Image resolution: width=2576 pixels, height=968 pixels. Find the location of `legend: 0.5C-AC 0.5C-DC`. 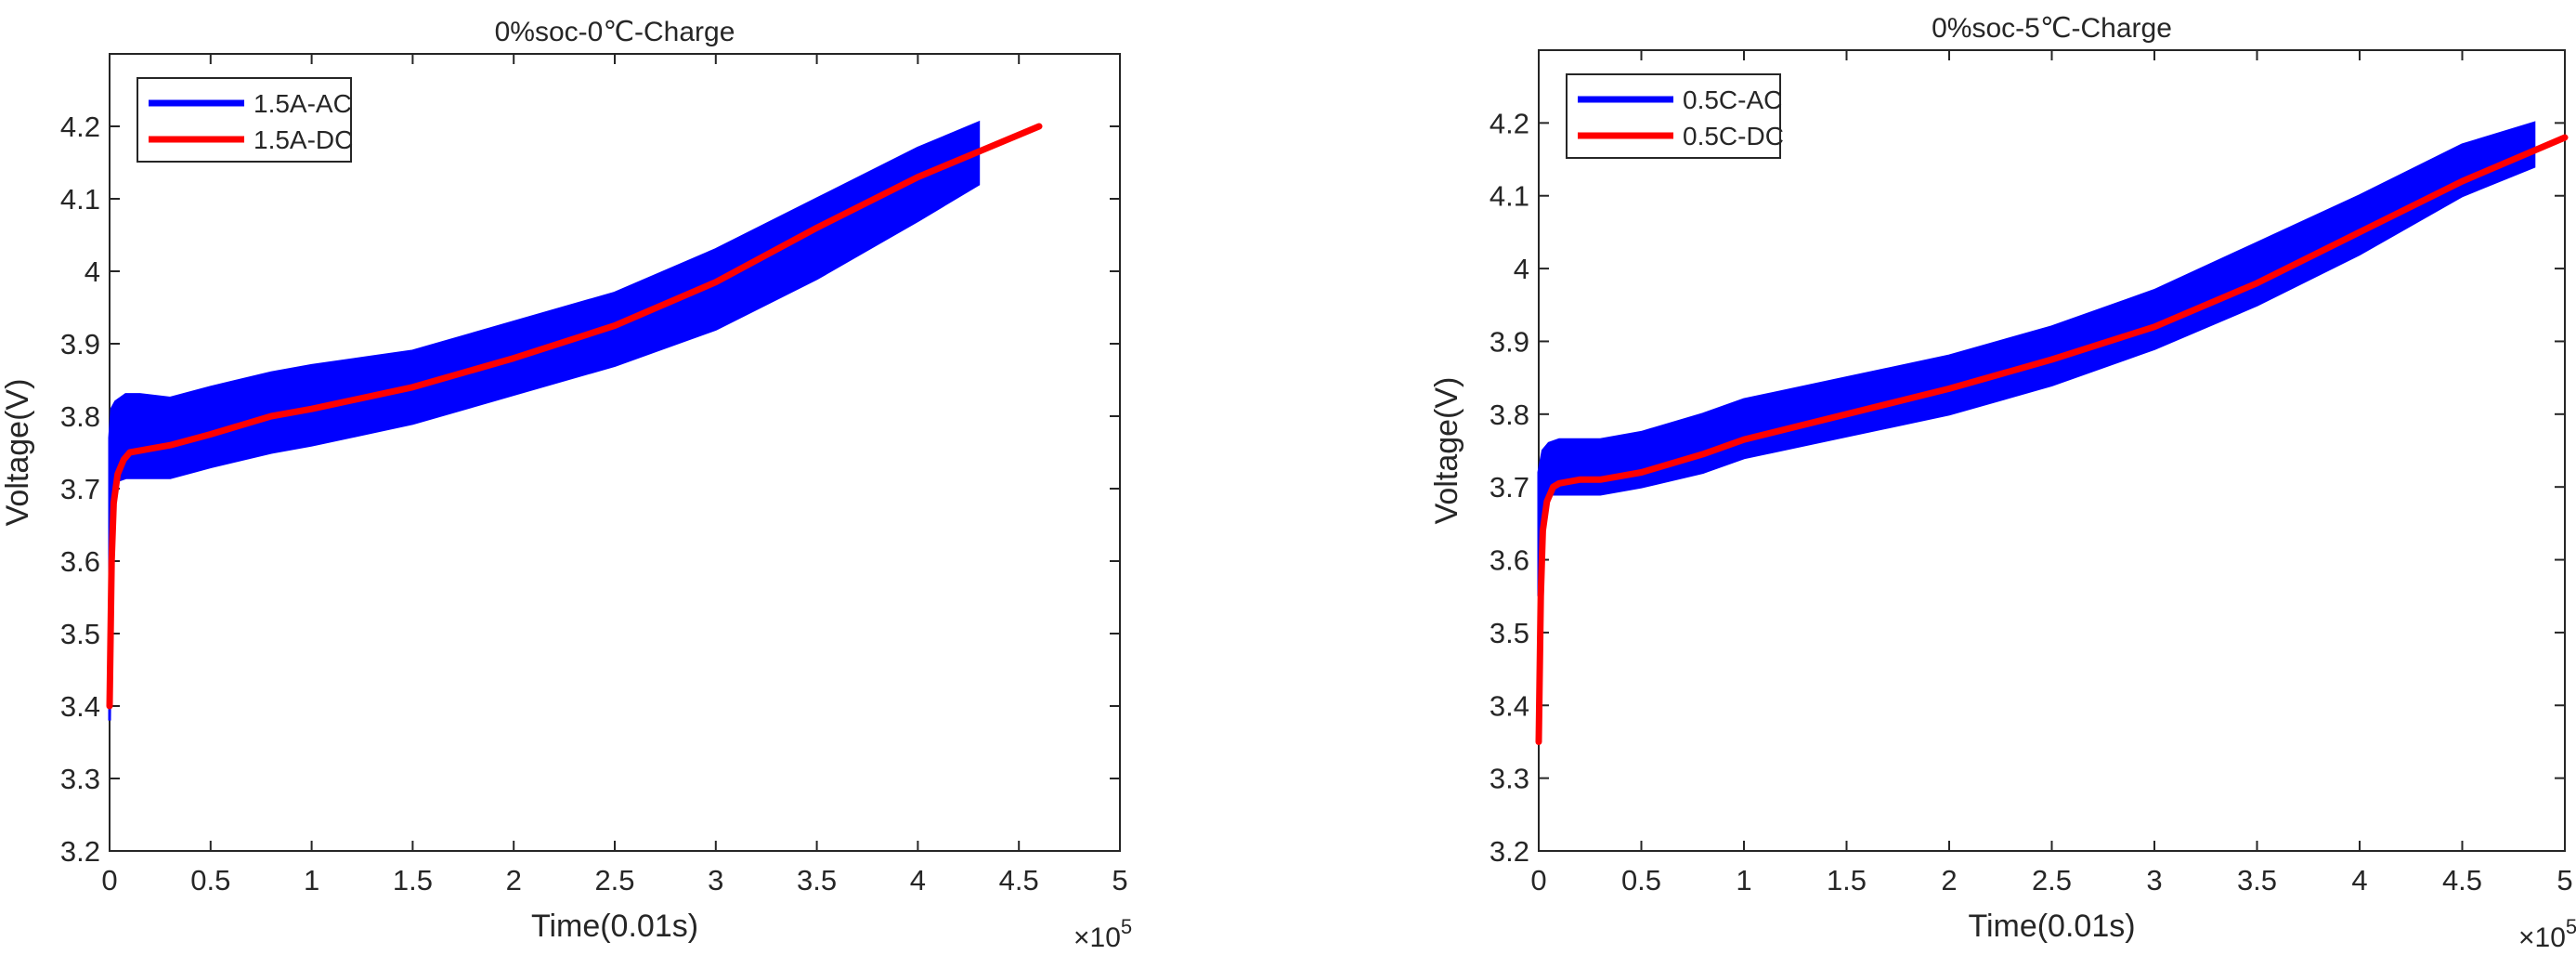

legend: 0.5C-AC 0.5C-DC is located at coordinates (1675, 116).